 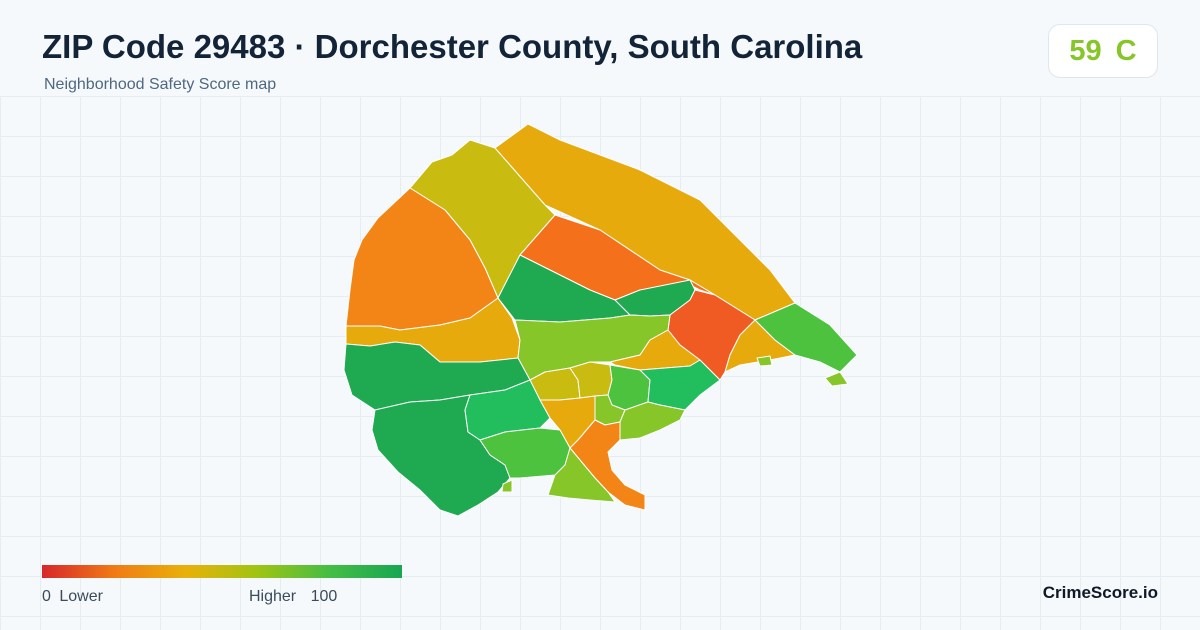 What do you see at coordinates (46, 596) in the screenshot?
I see `legend-min-value: 0` at bounding box center [46, 596].